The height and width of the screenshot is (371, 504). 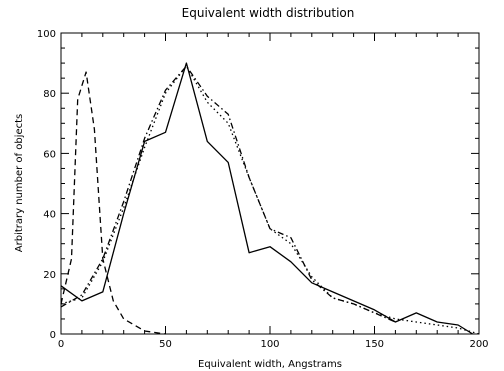 What do you see at coordinates (269, 344) in the screenshot?
I see `x-tick-label: 100` at bounding box center [269, 344].